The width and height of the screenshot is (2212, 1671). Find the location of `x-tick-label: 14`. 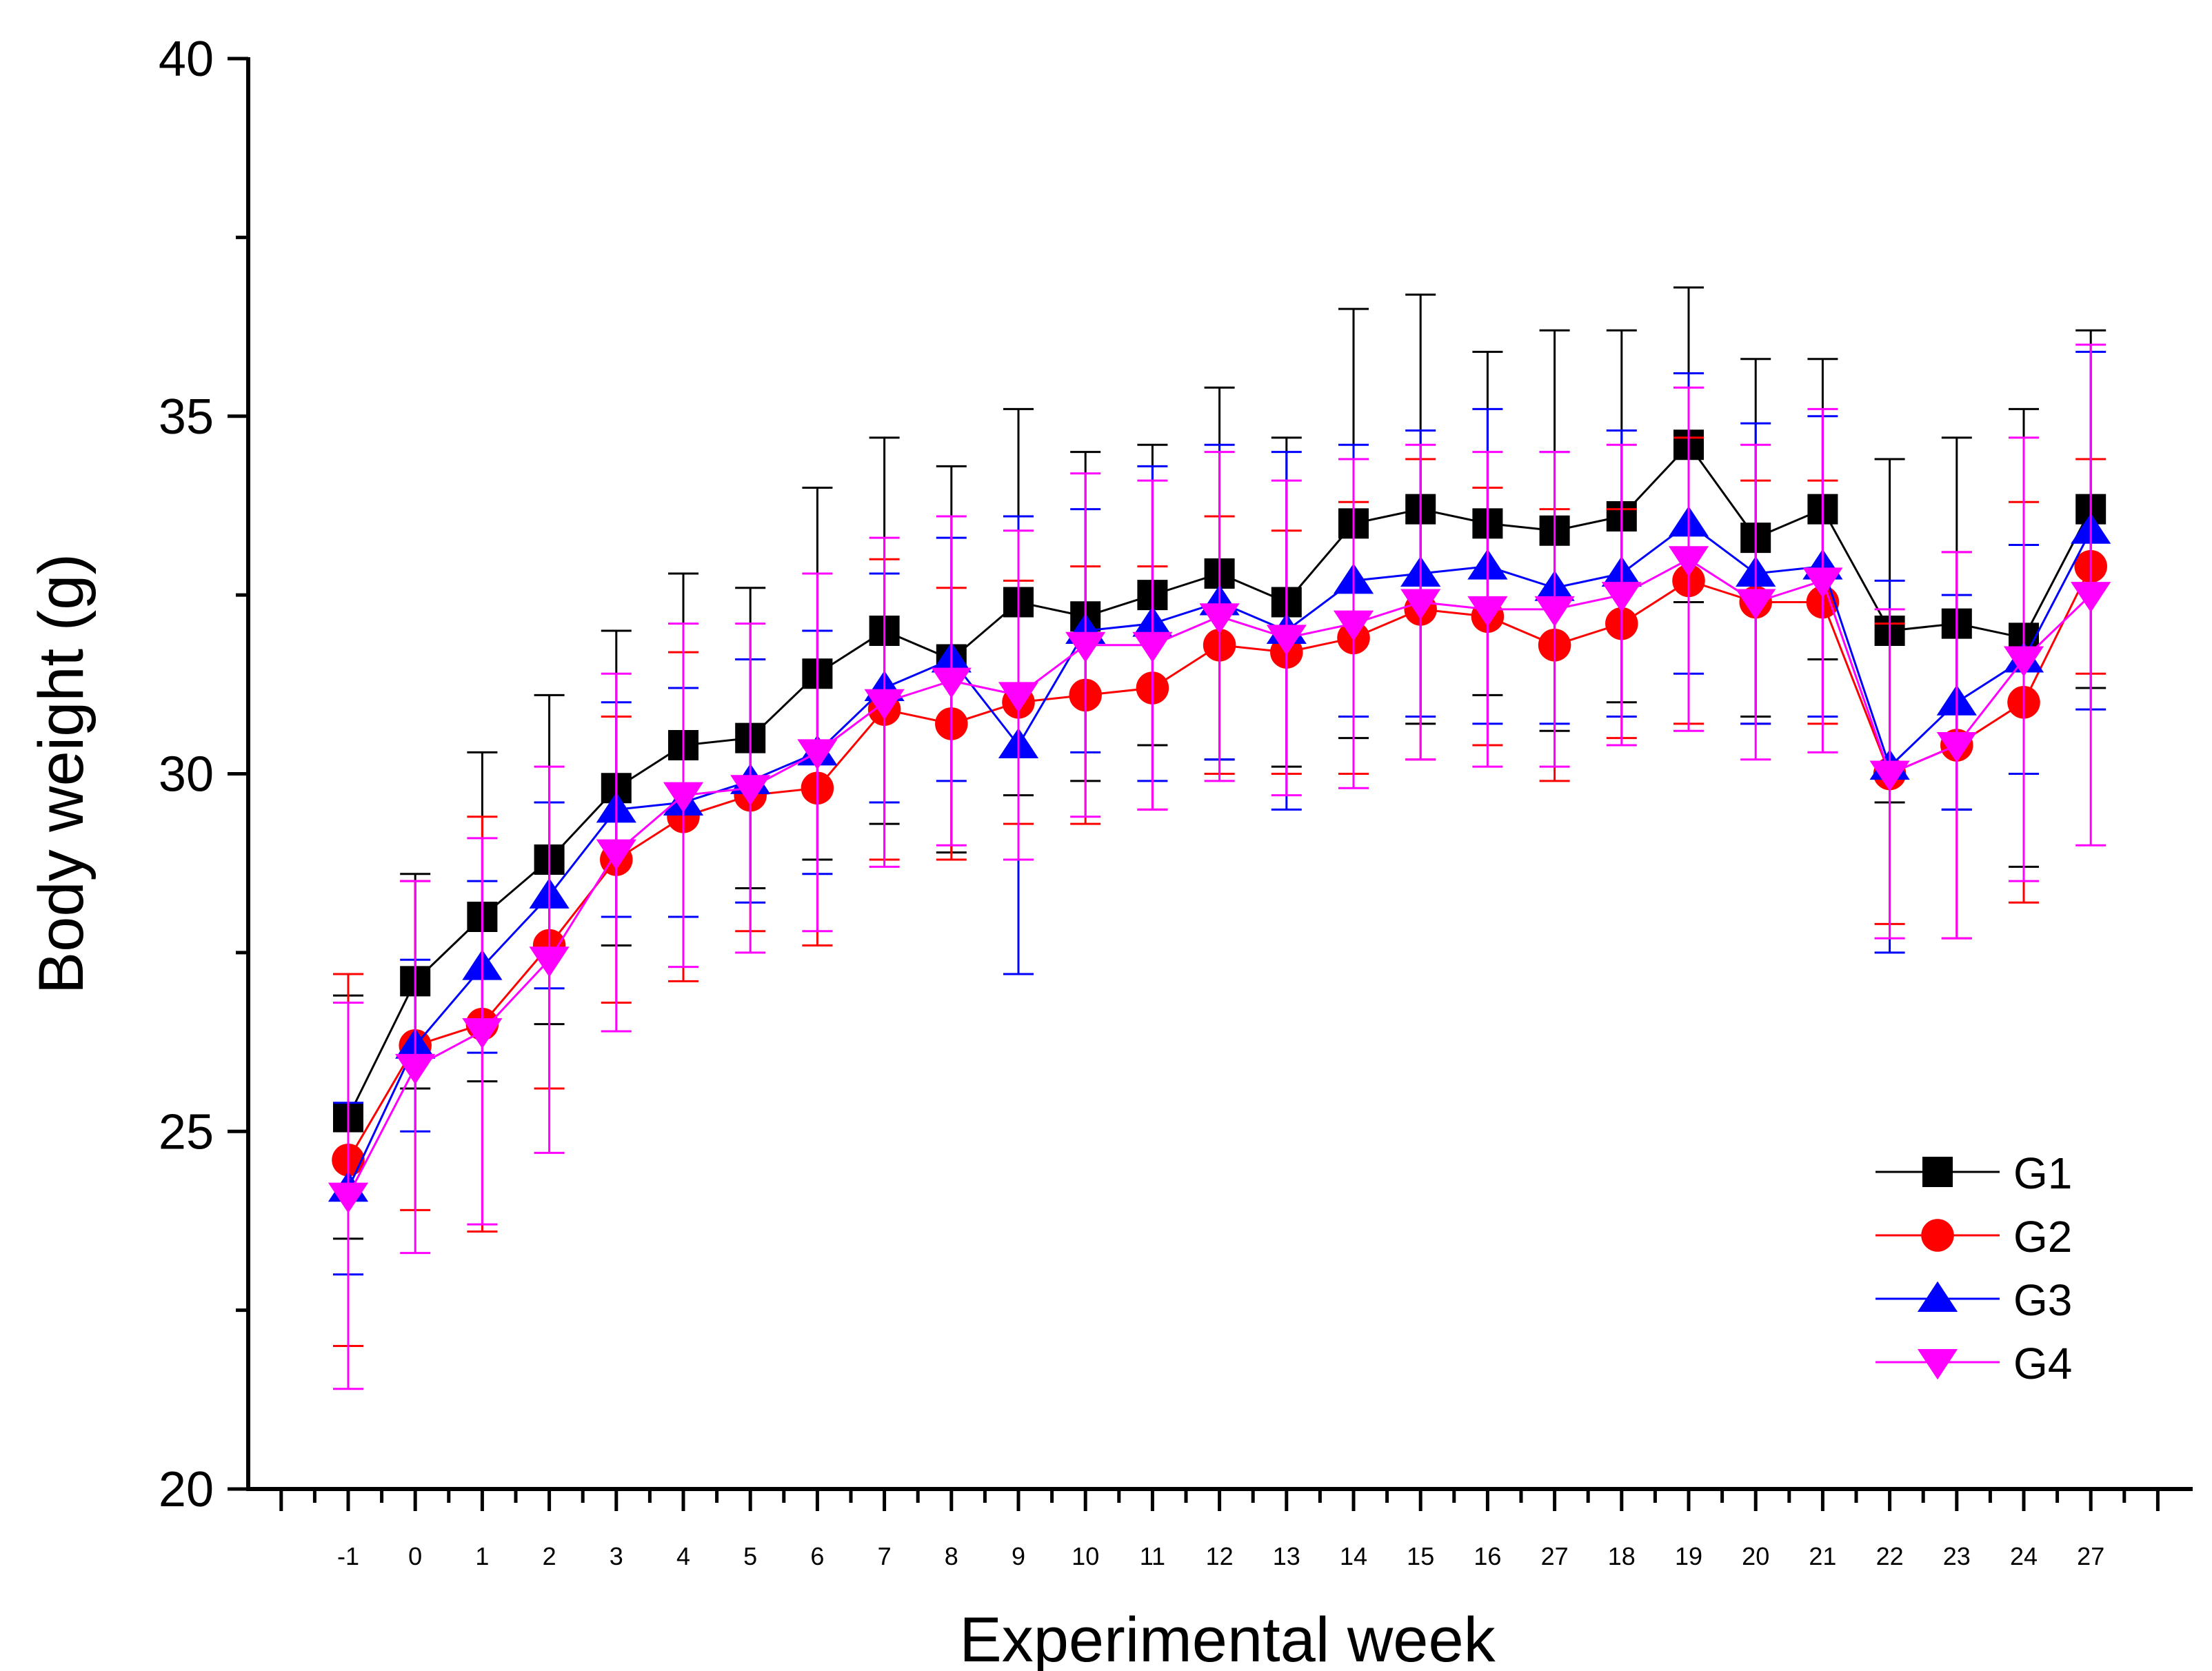

x-tick-label: 14 is located at coordinates (1353, 1556).